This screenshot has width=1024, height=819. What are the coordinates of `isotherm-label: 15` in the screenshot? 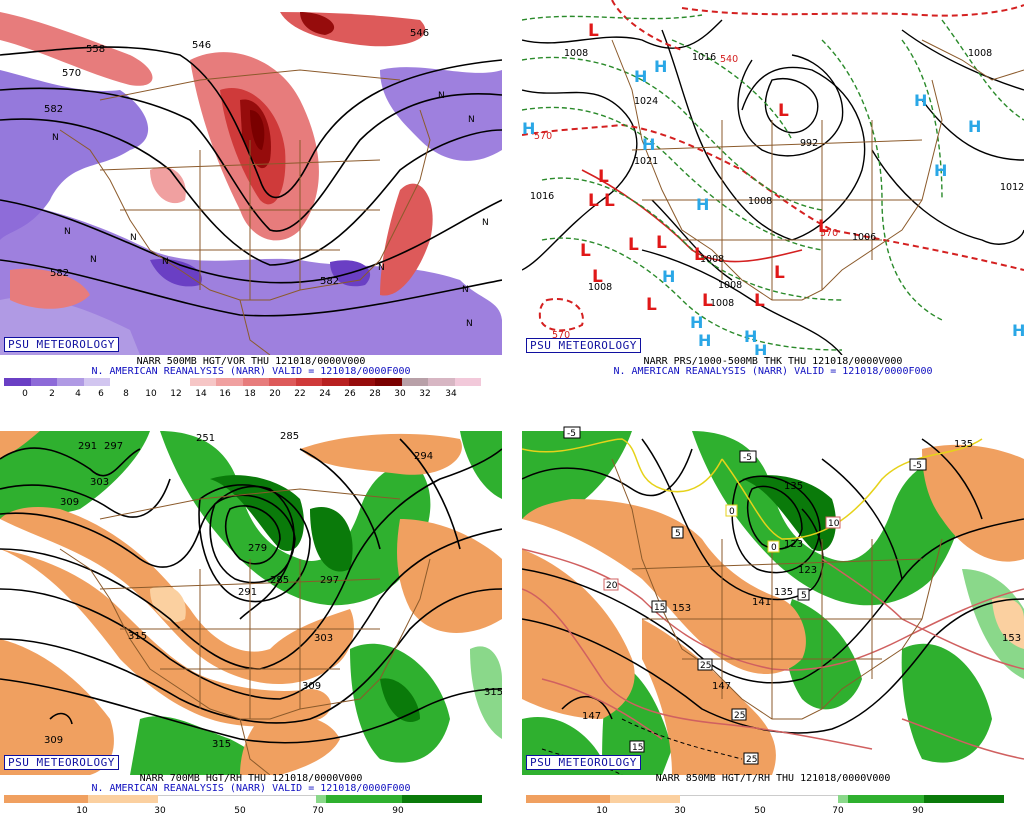 It's located at (637, 746).